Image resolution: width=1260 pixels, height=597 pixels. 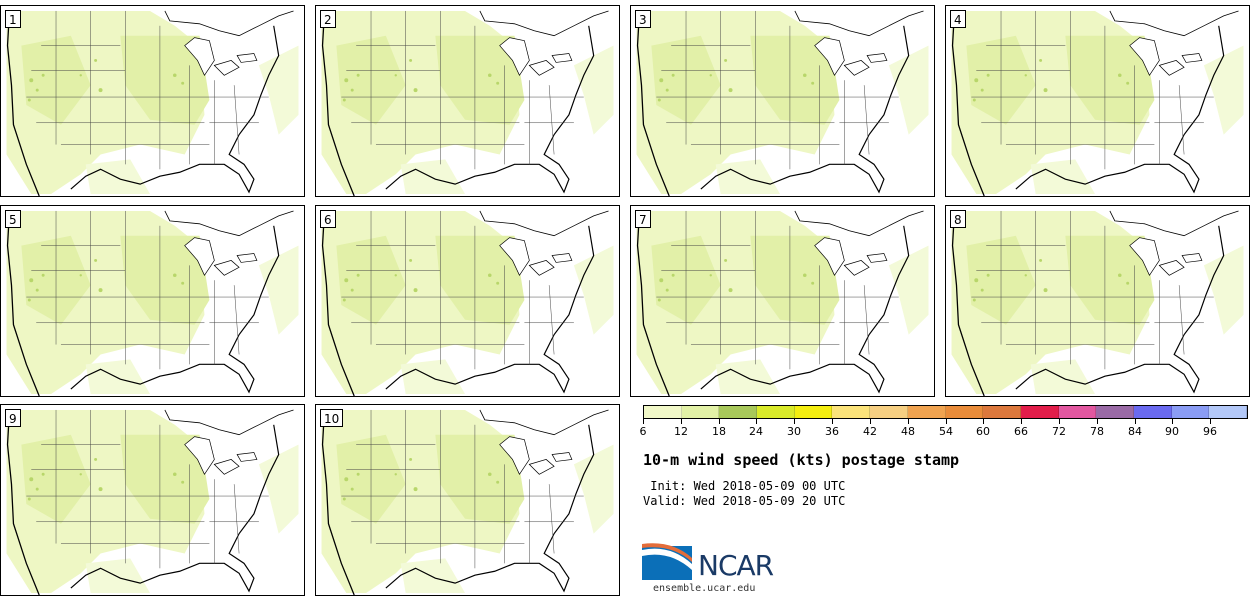 I want to click on member-map-7: 7, so click(x=782, y=301).